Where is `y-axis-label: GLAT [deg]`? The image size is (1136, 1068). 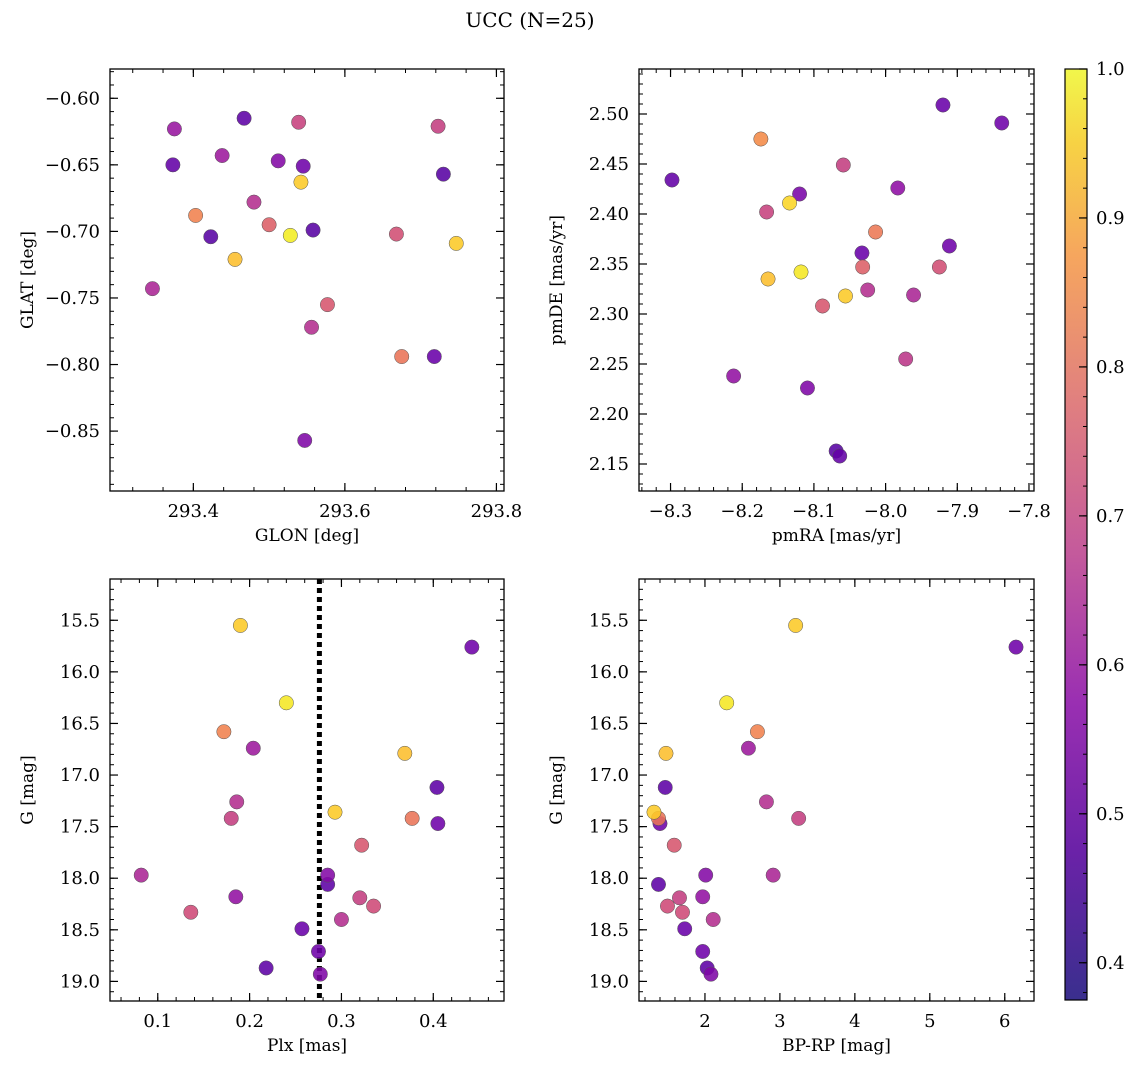 y-axis-label: GLAT [deg] is located at coordinates (28, 280).